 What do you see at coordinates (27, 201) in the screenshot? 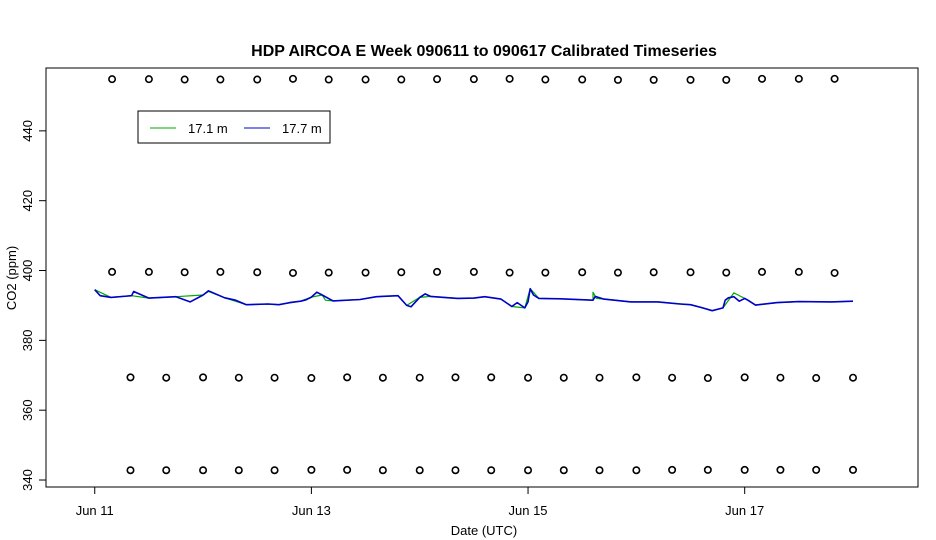
I see `y-tick-label-4: 420` at bounding box center [27, 201].